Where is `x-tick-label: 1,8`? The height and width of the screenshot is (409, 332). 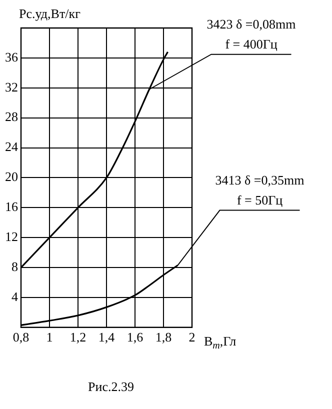 x-tick-label: 1,8 is located at coordinates (163, 337).